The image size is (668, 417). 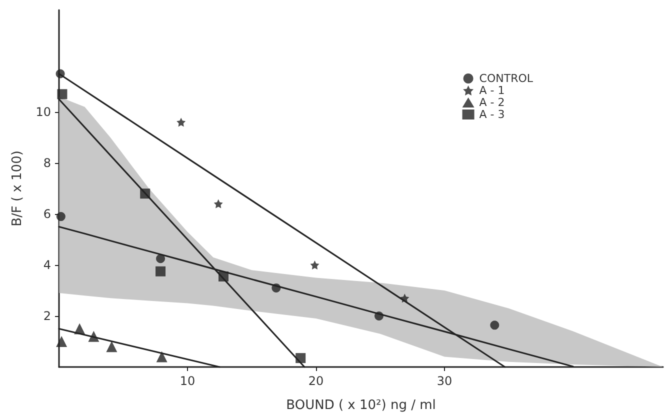 I want to click on x-axis-title: BOUND ( x 10²) ng / ml, so click(x=361, y=405).